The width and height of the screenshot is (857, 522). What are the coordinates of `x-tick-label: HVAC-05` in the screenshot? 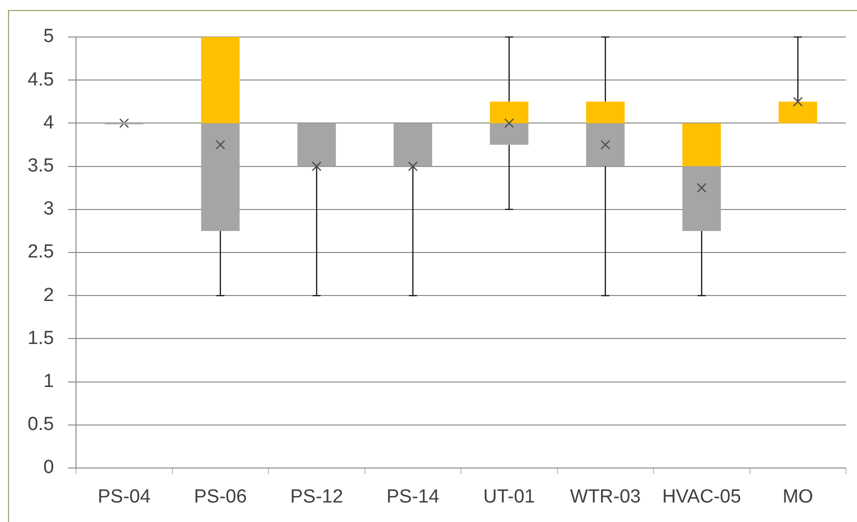 It's located at (702, 497).